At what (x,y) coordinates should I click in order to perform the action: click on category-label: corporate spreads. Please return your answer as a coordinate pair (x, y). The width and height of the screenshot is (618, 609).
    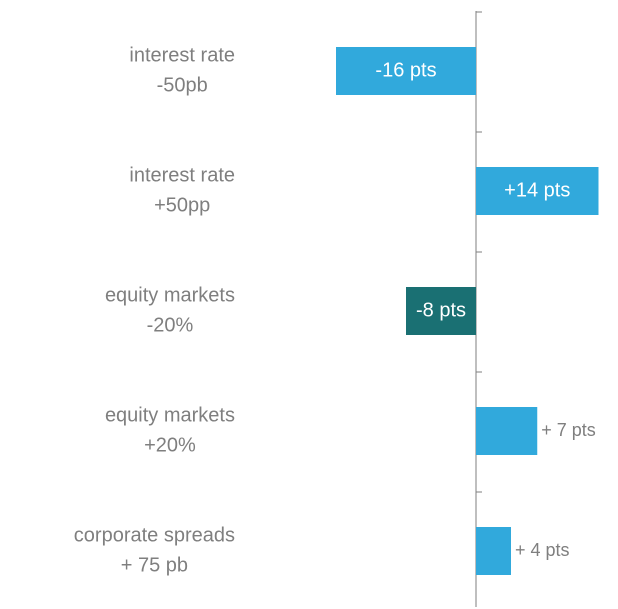
    Looking at the image, I should click on (154, 535).